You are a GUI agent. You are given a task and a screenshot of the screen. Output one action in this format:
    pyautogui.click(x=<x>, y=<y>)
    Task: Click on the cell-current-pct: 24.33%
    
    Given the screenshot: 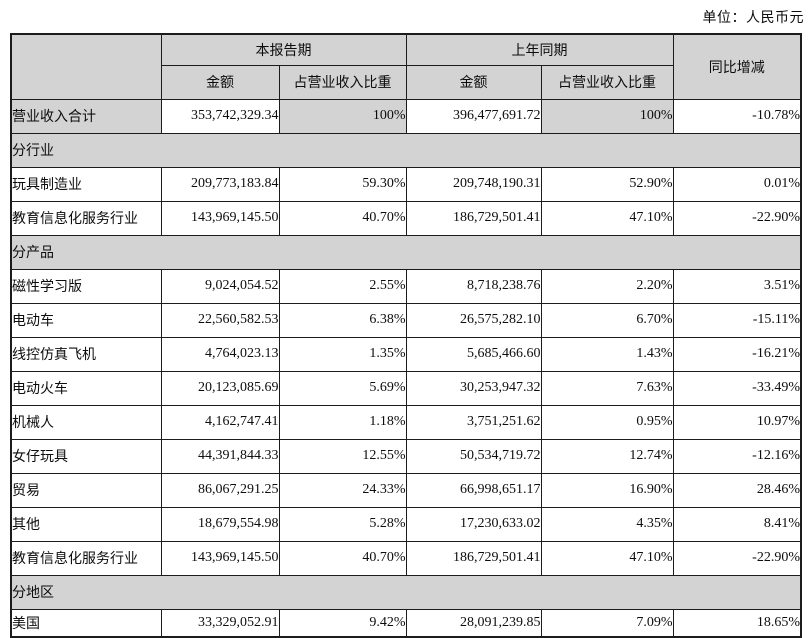 What is the action you would take?
    pyautogui.click(x=342, y=490)
    